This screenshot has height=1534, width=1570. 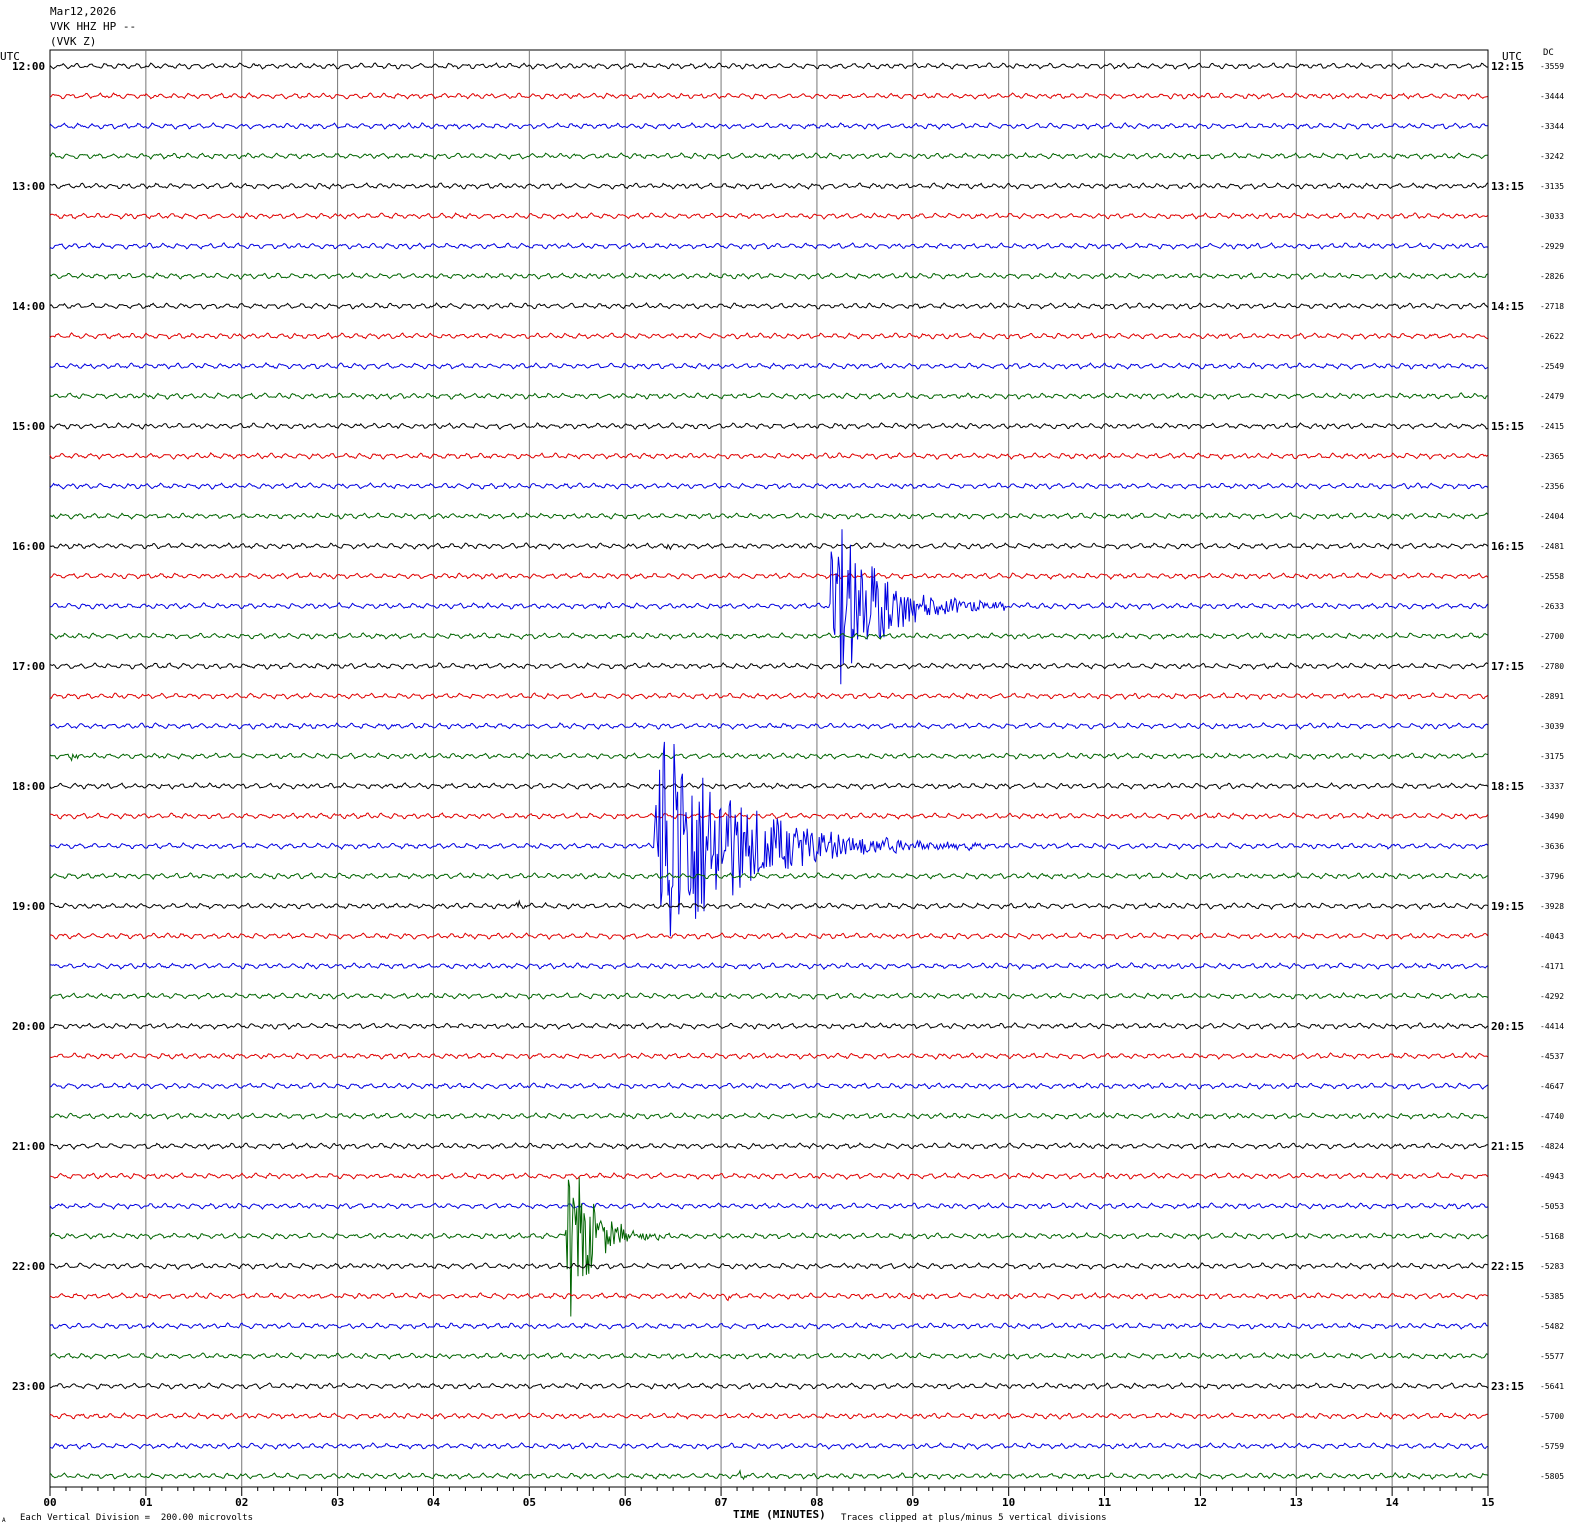 I want to click on header-component: (VVK Z), so click(x=73, y=41).